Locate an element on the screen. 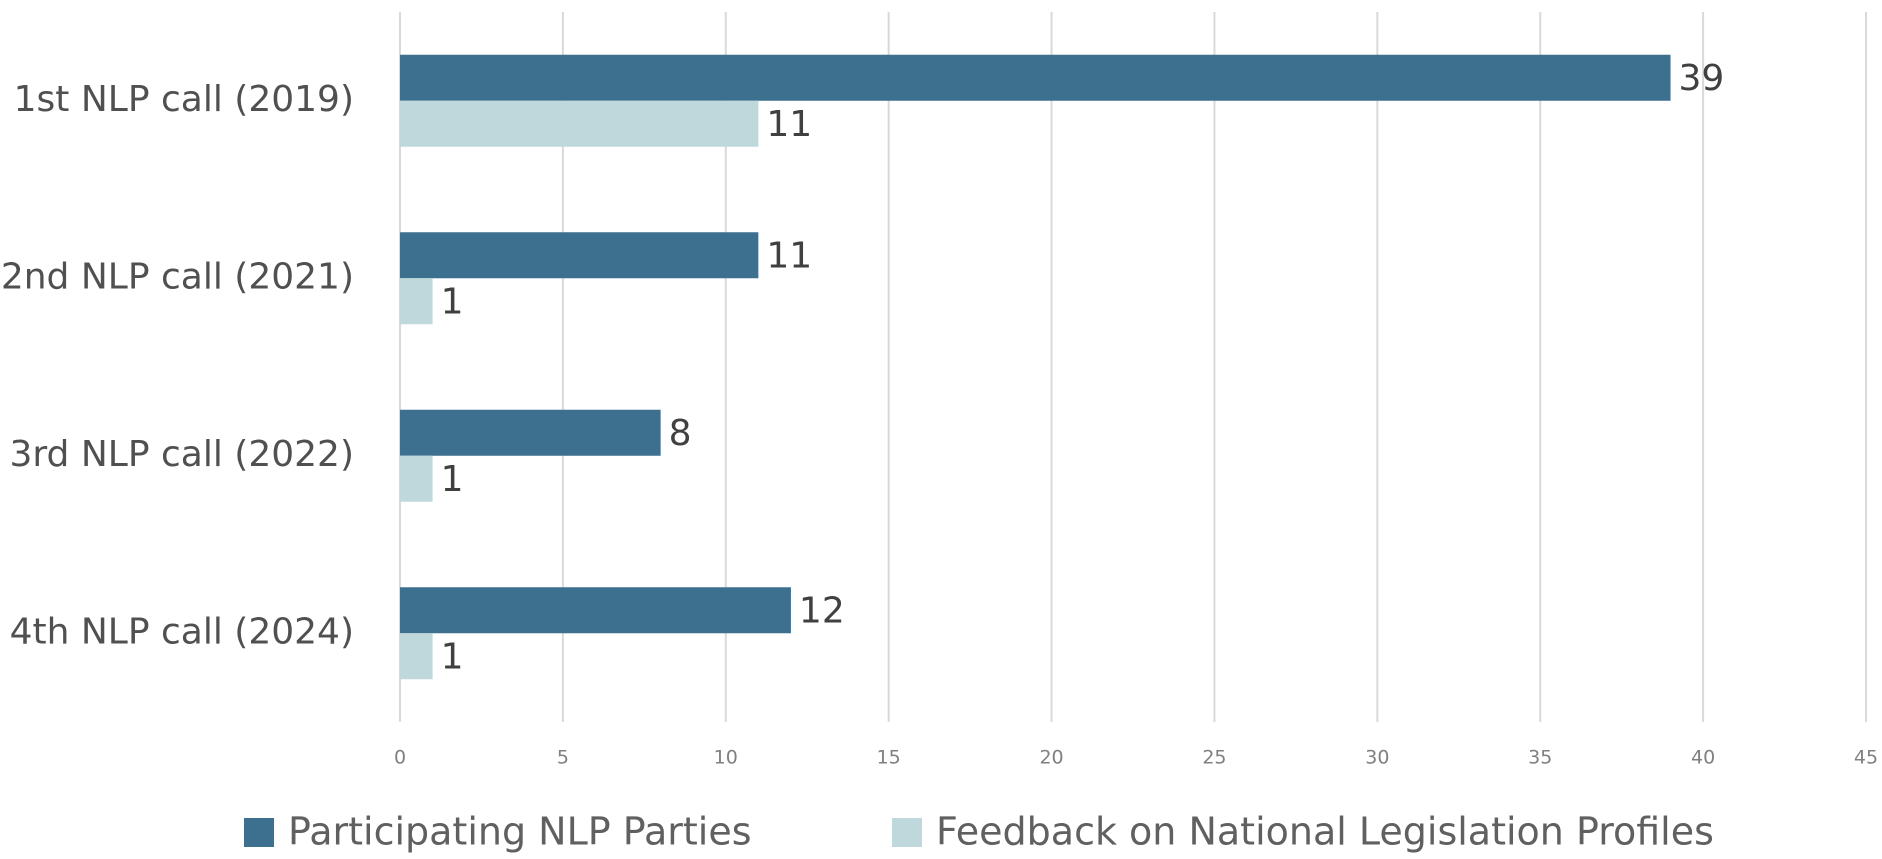 Image resolution: width=1882 pixels, height=859 pixels. data-label: 39 is located at coordinates (1702, 78).